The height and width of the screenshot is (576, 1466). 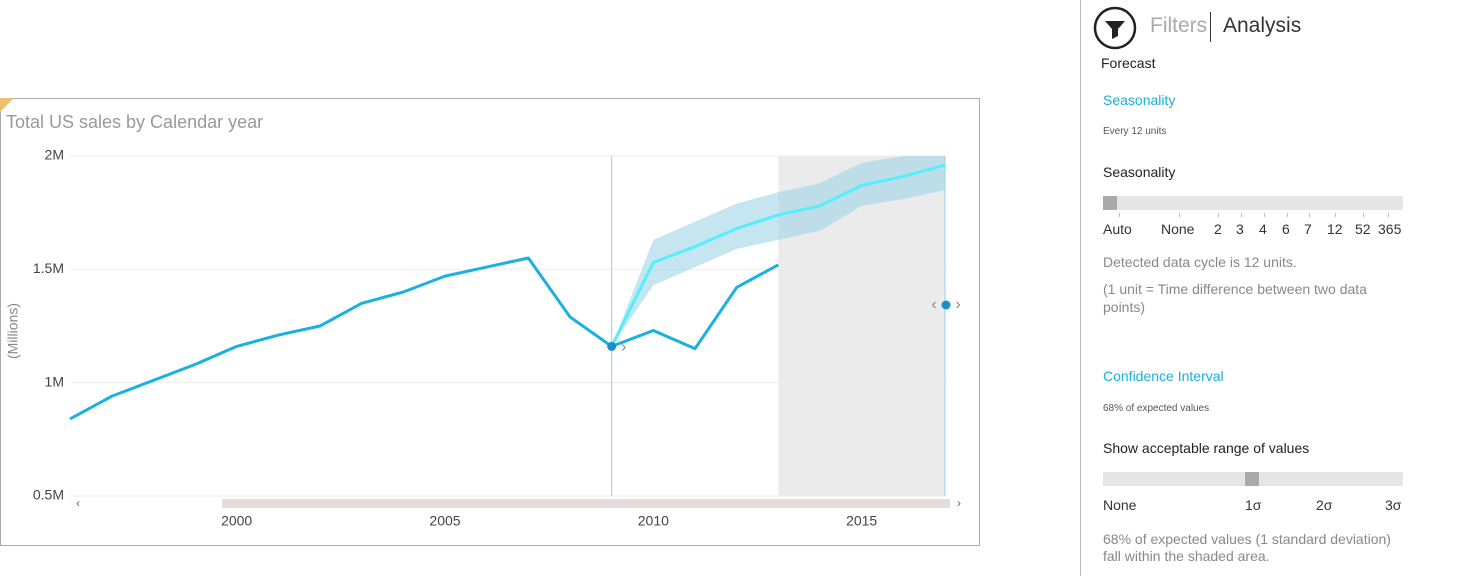 What do you see at coordinates (1240, 229) in the screenshot?
I see `slider-option: 3` at bounding box center [1240, 229].